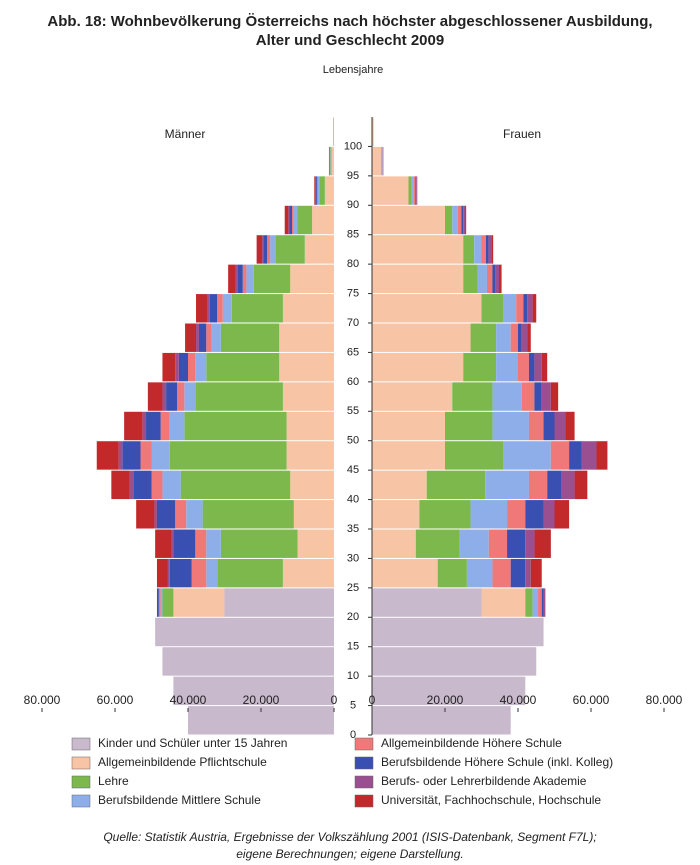 Image resolution: width=700 pixels, height=865 pixels. Describe the element at coordinates (518, 700) in the screenshot. I see `x-tick-label: 40.000` at that location.